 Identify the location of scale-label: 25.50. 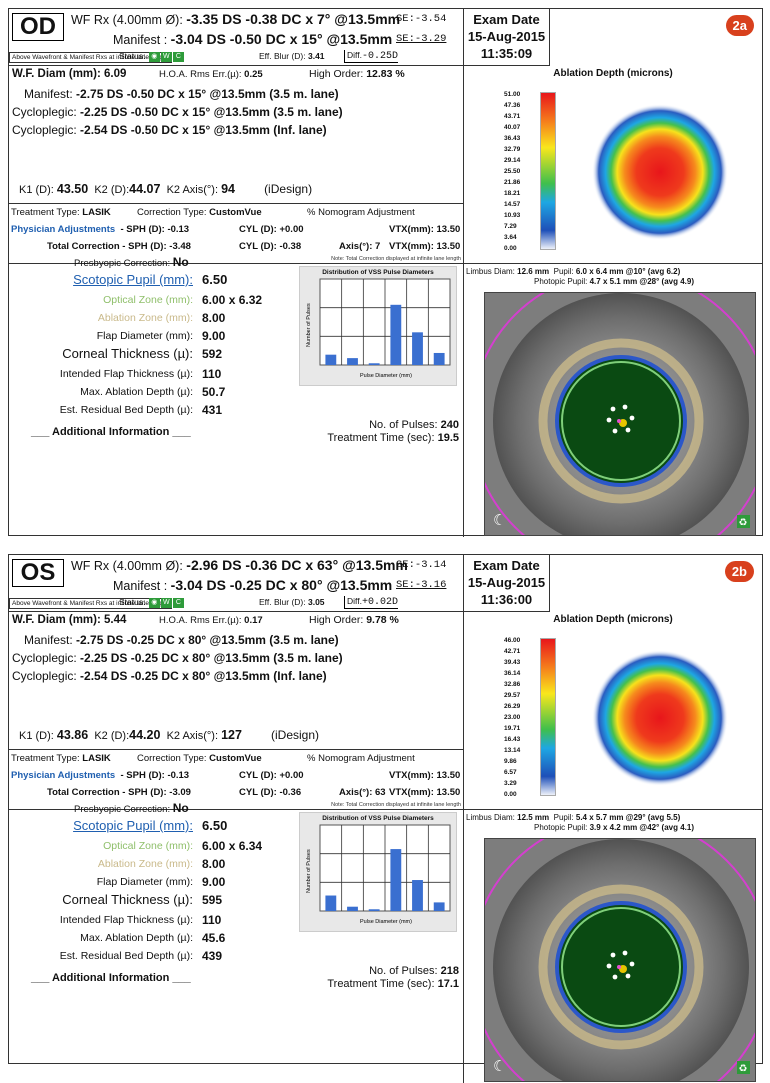
(512, 171).